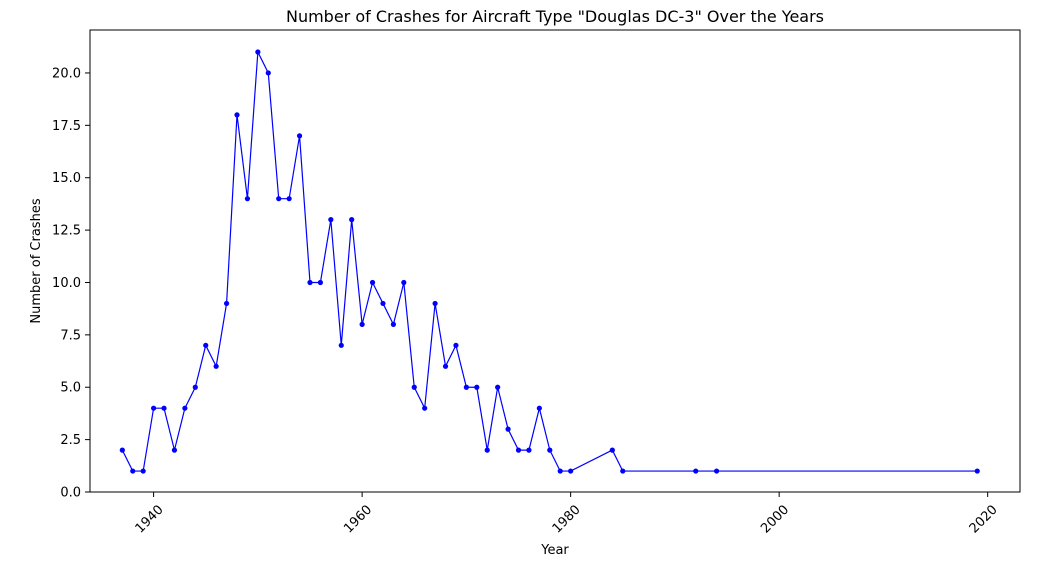  I want to click on y-tick-label: 15.0, so click(66, 178).